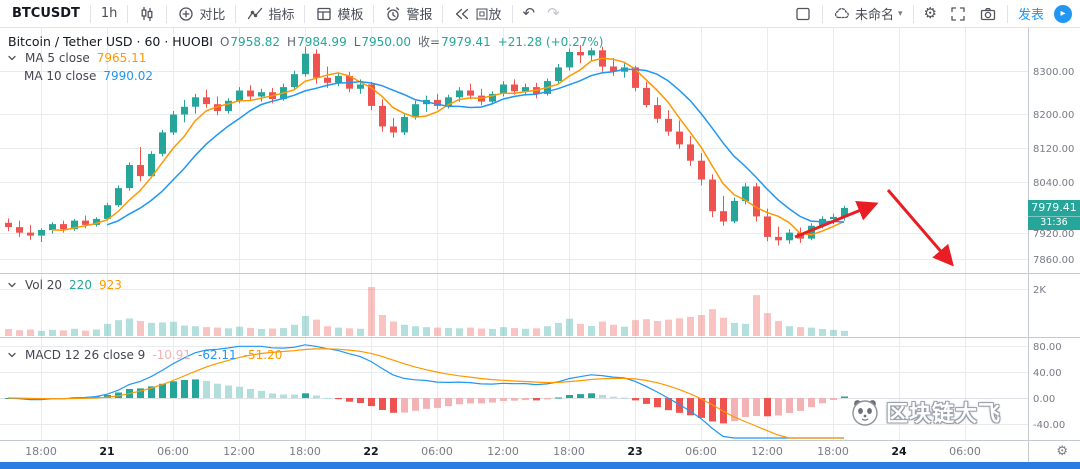 The height and width of the screenshot is (469, 1080). What do you see at coordinates (1062, 451) in the screenshot?
I see `time-axis-settings-gear-icon: ⚙` at bounding box center [1062, 451].